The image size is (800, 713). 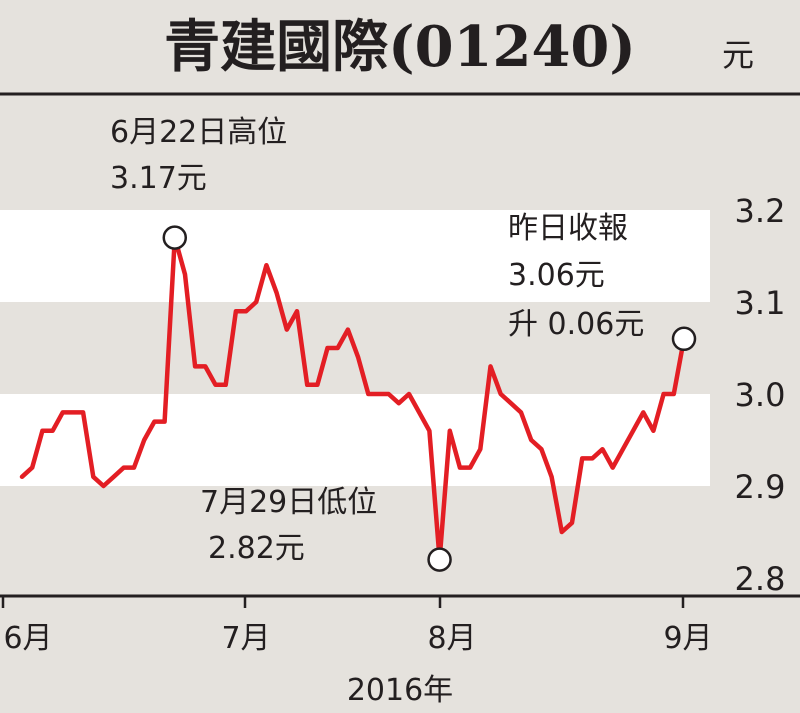 I want to click on high-marker, so click(x=175, y=237).